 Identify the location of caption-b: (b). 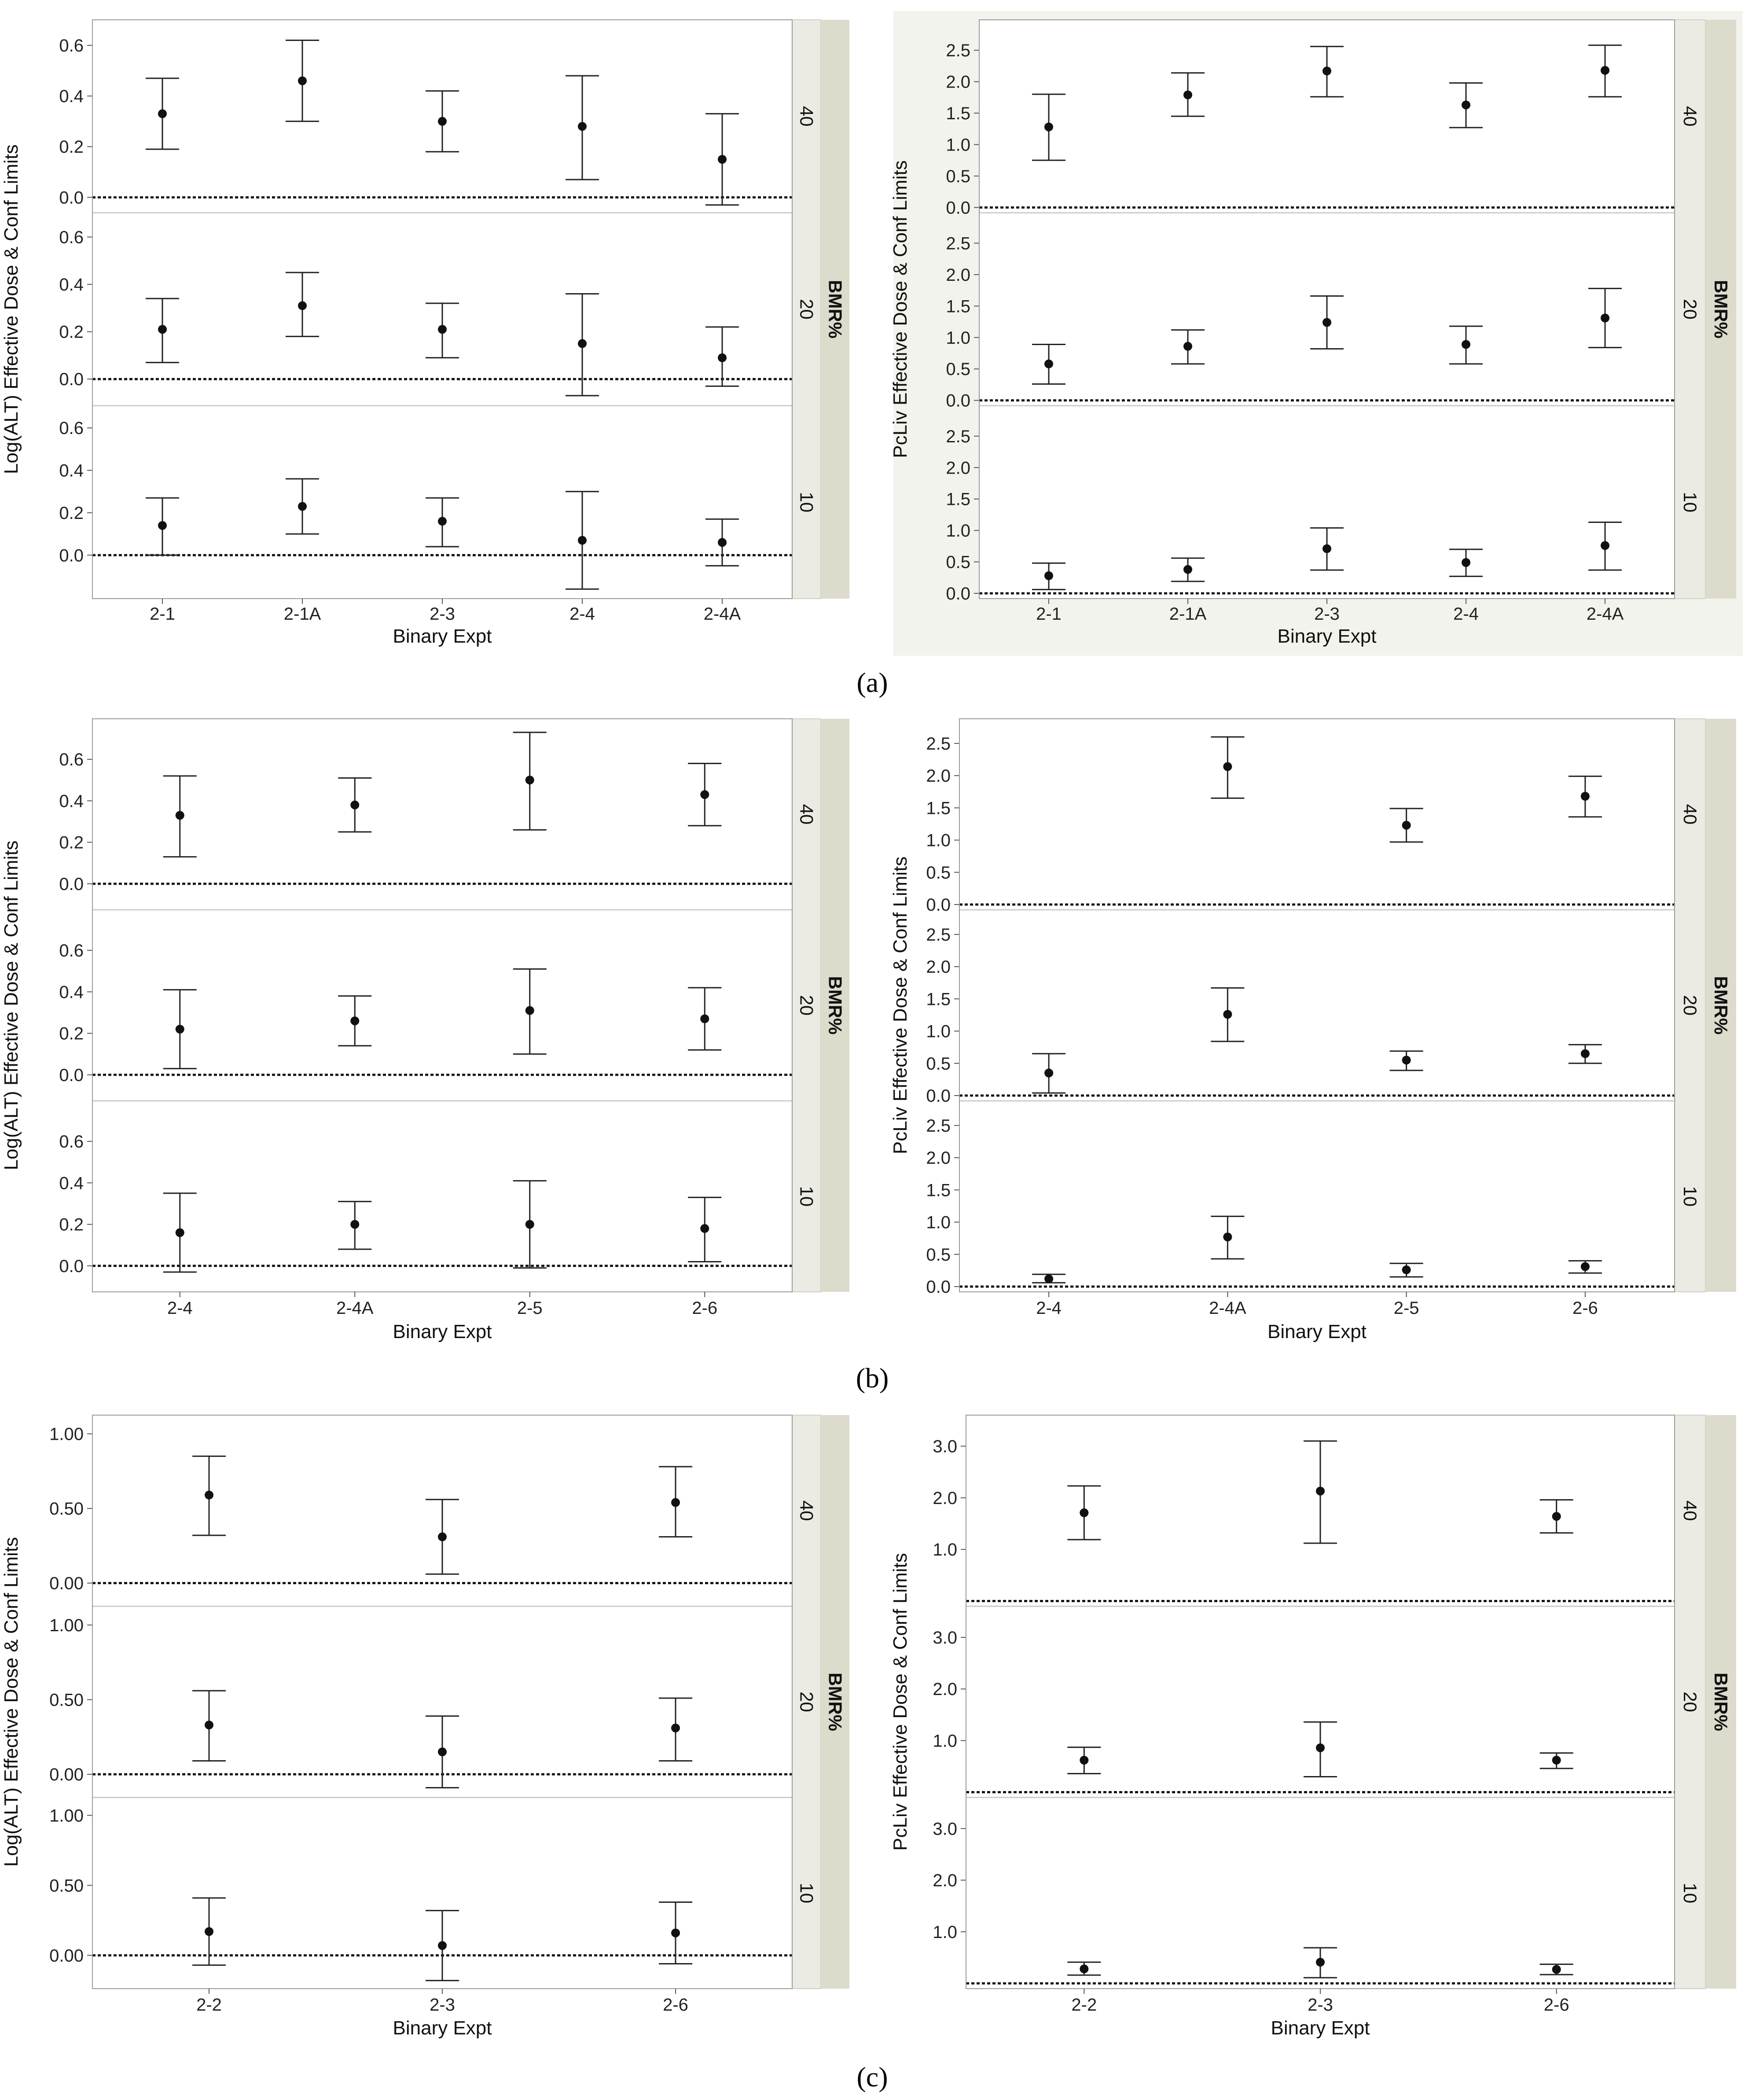
(872, 1378).